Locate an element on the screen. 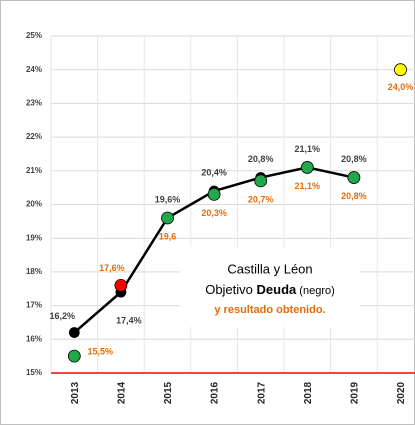 This screenshot has height=425, width=415. x-tick-label: 2017 is located at coordinates (261, 392).